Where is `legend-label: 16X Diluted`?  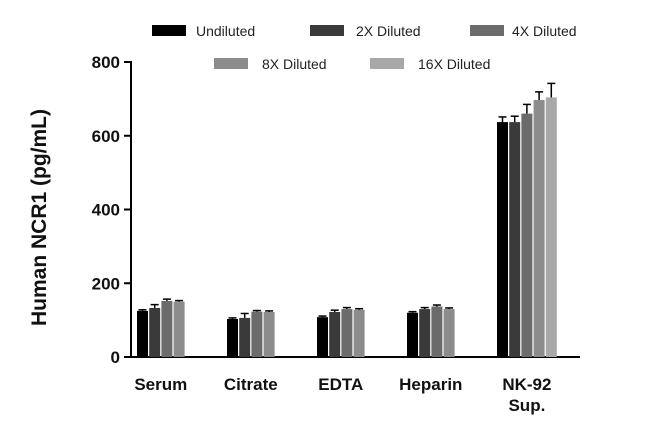 legend-label: 16X Diluted is located at coordinates (454, 64).